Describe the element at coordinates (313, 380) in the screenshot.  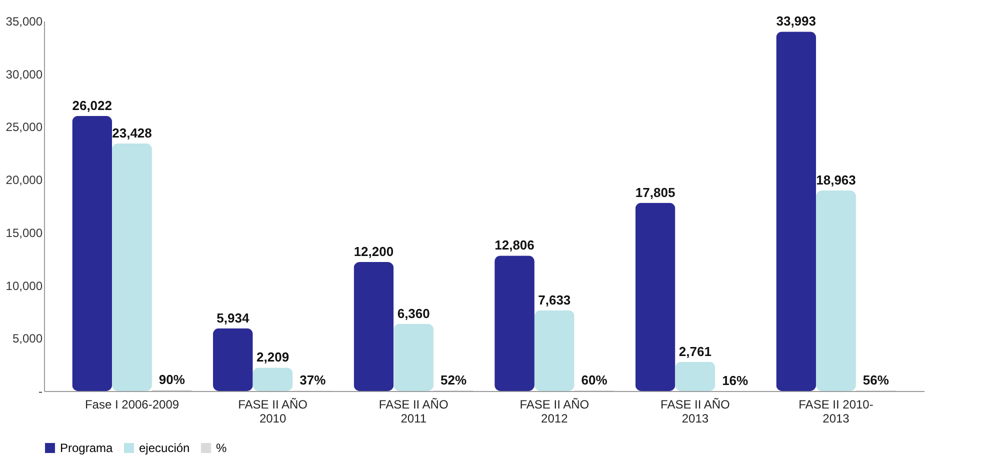
I see `data-label: 37%` at that location.